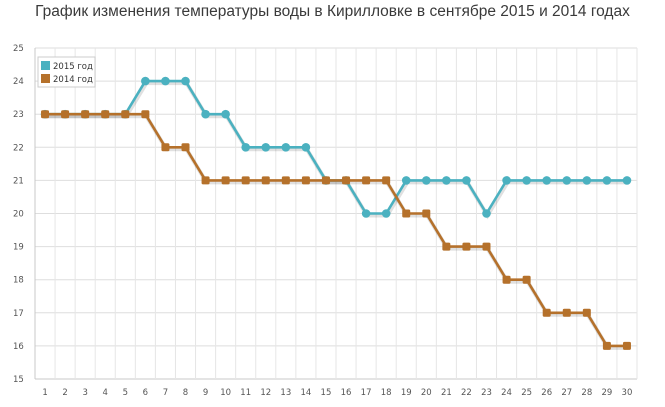 The width and height of the screenshot is (665, 407). I want to click on x-tick-label-26: 26, so click(546, 393).